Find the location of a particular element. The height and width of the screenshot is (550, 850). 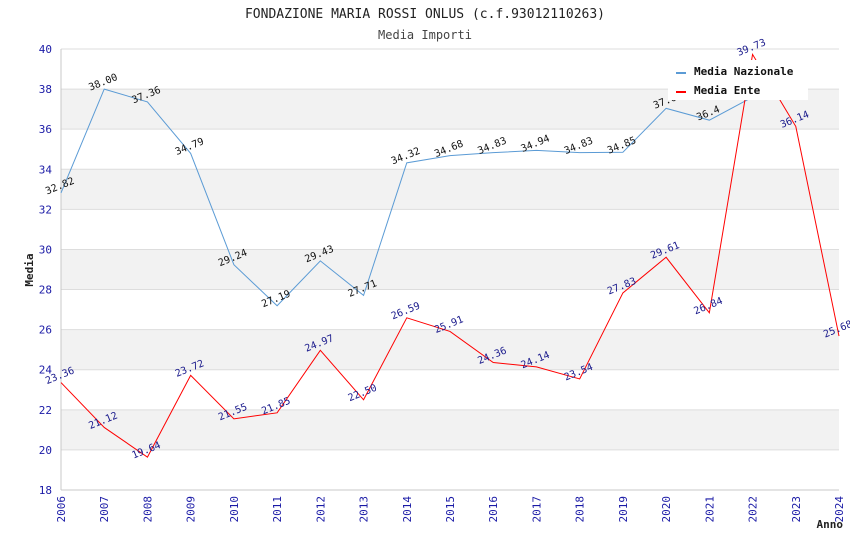

y-tick-label: 40 is located at coordinates (45, 49).